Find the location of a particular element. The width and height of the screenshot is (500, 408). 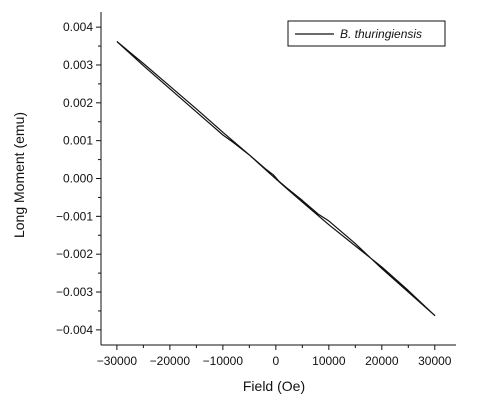

x-tick-label: −10000 is located at coordinates (223, 361).